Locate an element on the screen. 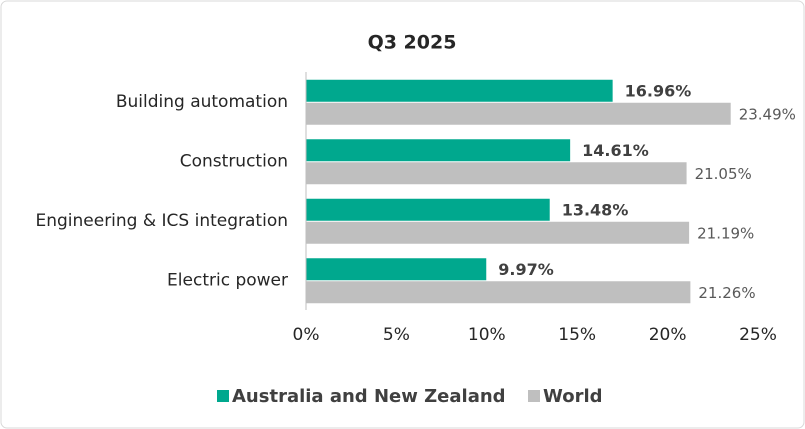  value-label: 9.97% is located at coordinates (526, 269).